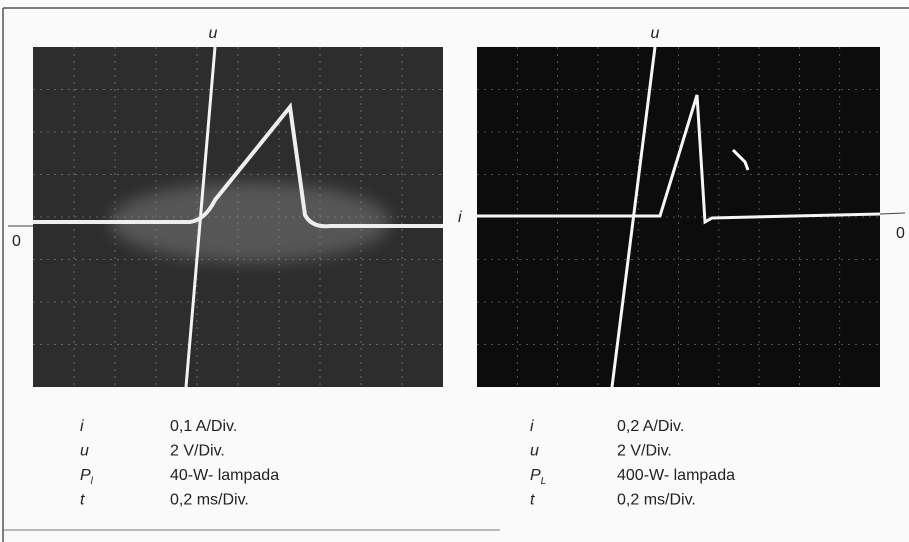 Image resolution: width=909 pixels, height=542 pixels. Describe the element at coordinates (250, 222) in the screenshot. I see `glow` at that location.